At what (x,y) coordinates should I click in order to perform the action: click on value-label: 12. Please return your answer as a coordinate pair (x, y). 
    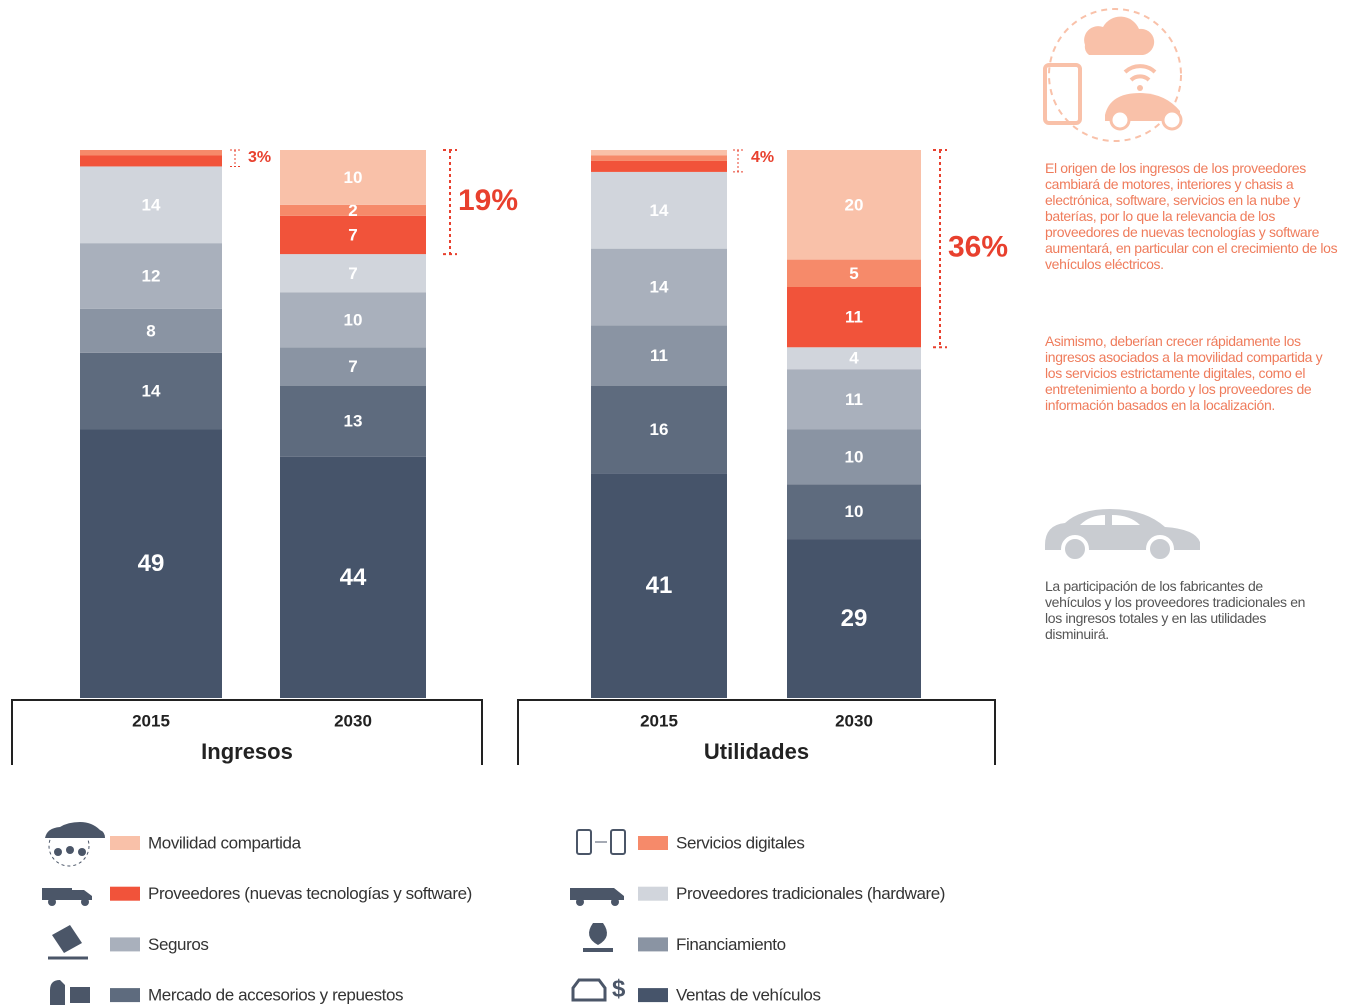
    Looking at the image, I should click on (151, 276).